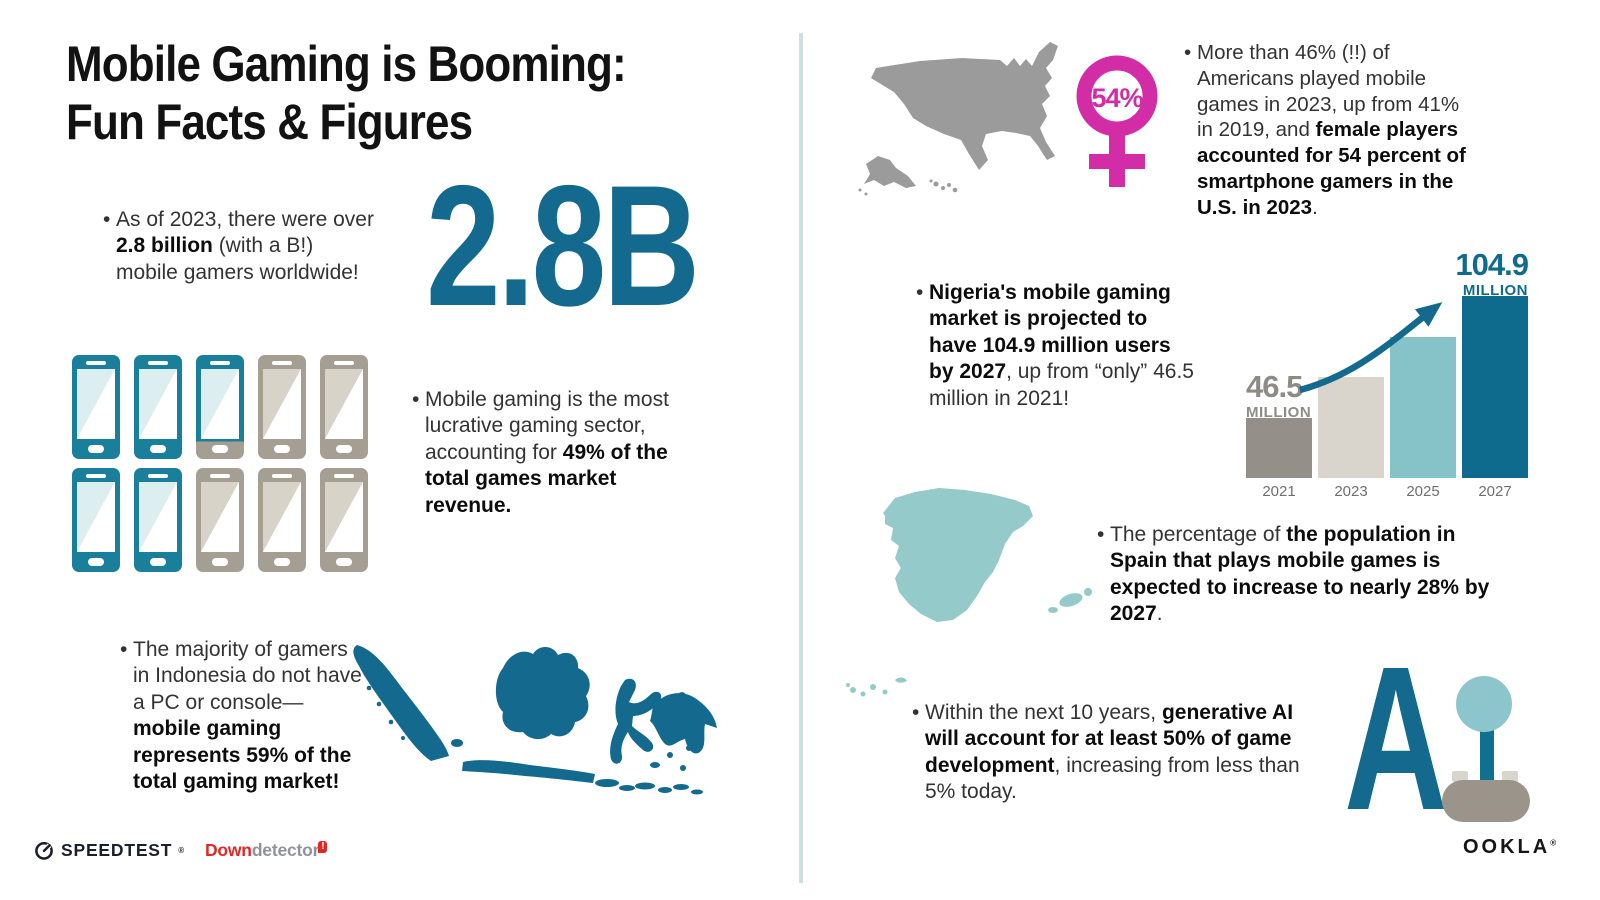  I want to click on chart-axis-label-2025: 2025, so click(1423, 491).